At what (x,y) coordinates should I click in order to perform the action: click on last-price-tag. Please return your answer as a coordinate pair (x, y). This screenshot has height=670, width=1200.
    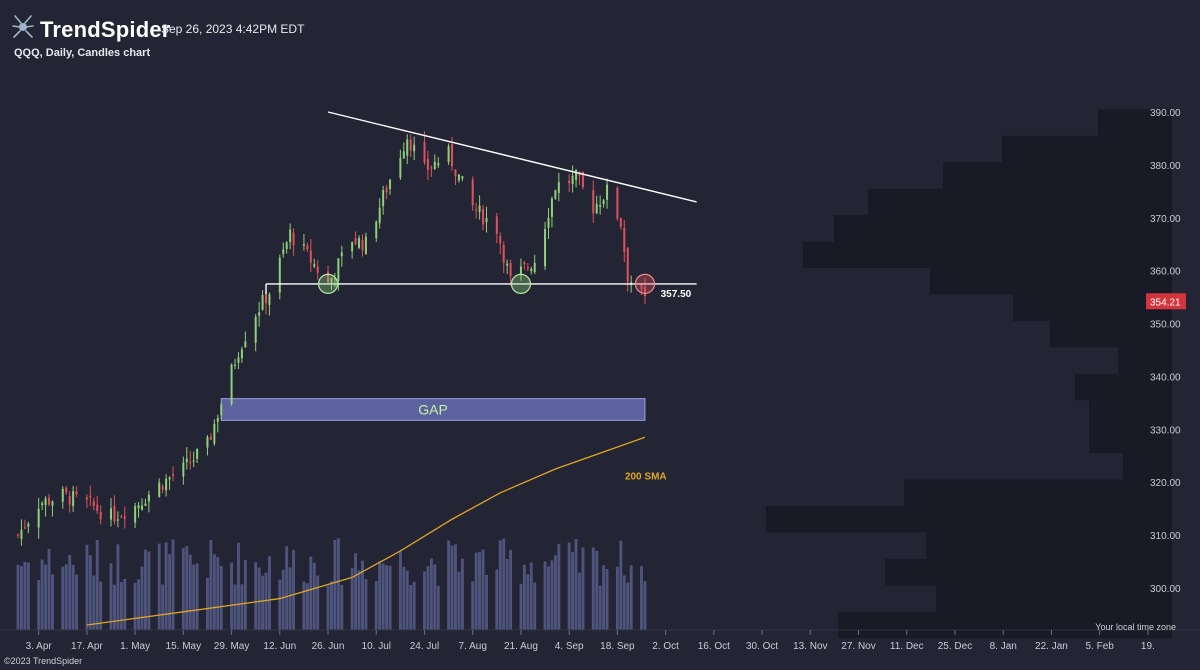
    Looking at the image, I should click on (1166, 301).